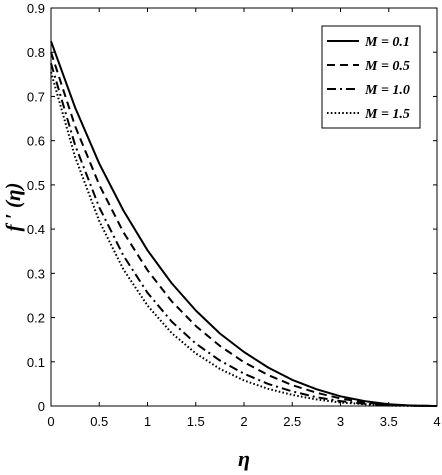 This screenshot has width=442, height=475. Describe the element at coordinates (13, 207) in the screenshot. I see `y-axis-title: f ′ (η)` at that location.